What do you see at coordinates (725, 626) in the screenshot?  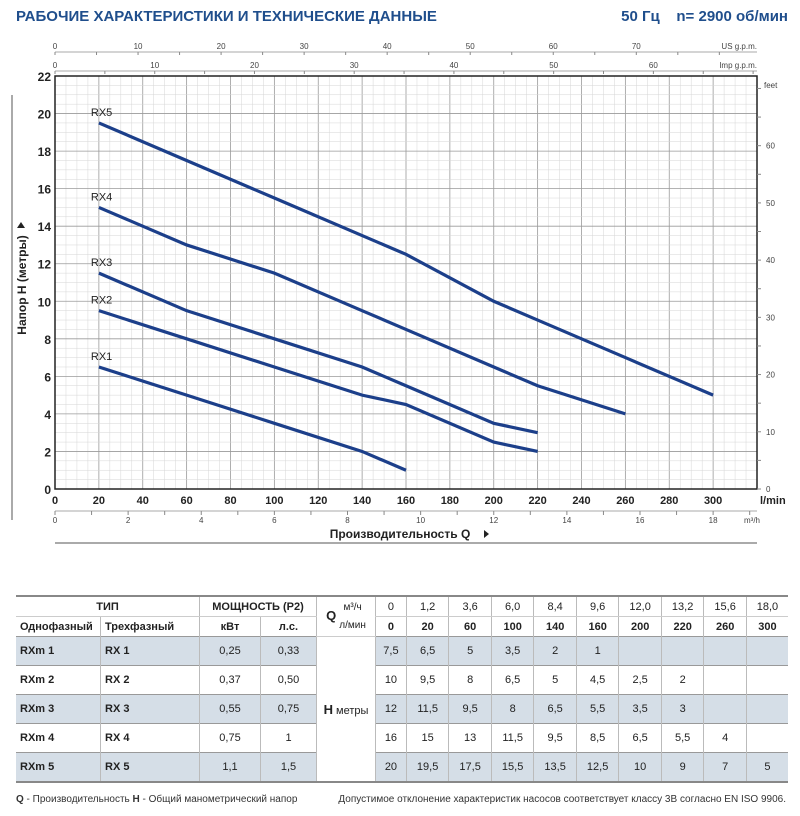 I see `q-lmin-cell: 260` at bounding box center [725, 626].